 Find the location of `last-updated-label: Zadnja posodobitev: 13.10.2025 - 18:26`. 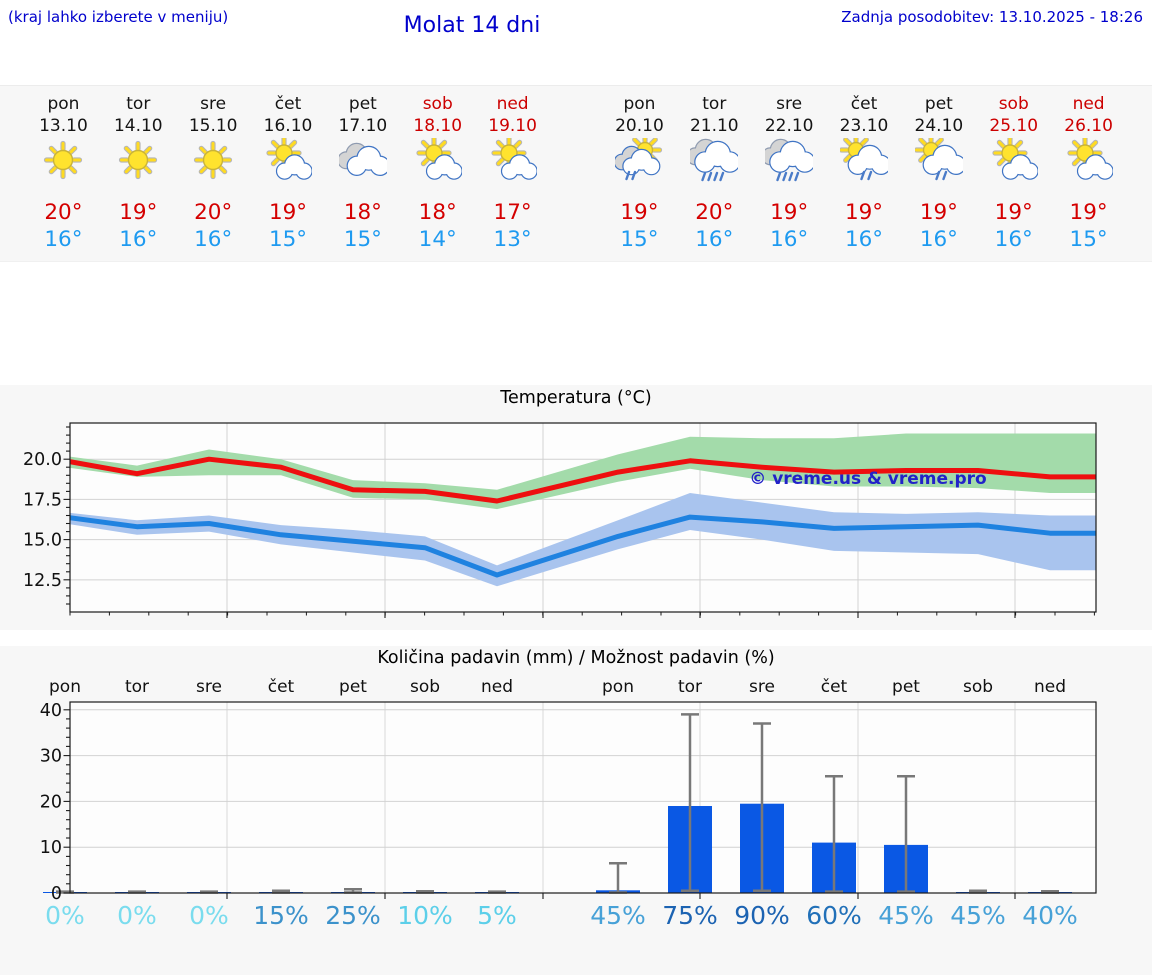

last-updated-label: Zadnja posodobitev: 13.10.2025 - 18:26 is located at coordinates (992, 17).